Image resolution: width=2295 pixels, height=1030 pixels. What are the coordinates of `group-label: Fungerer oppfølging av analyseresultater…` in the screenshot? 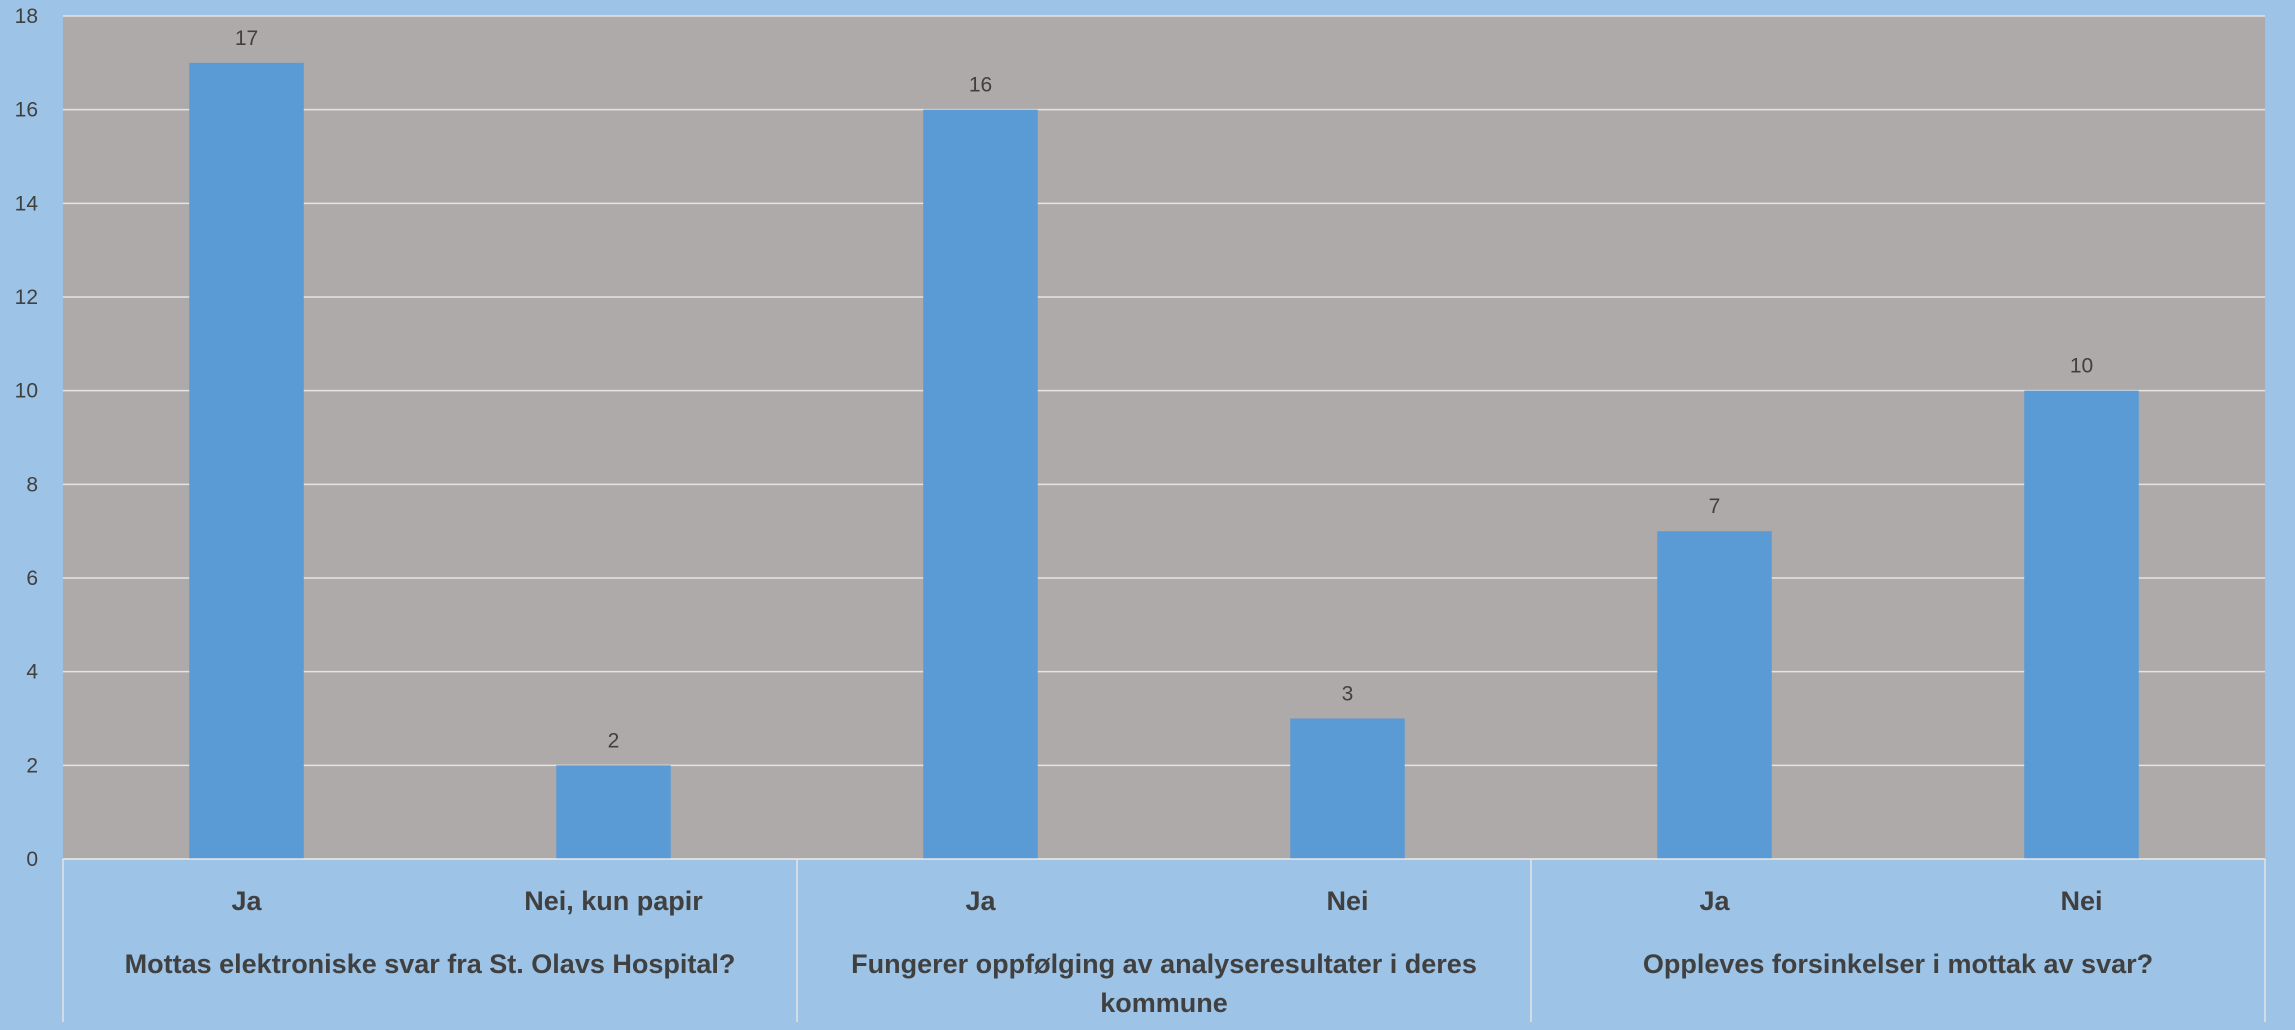 It's located at (1164, 983).